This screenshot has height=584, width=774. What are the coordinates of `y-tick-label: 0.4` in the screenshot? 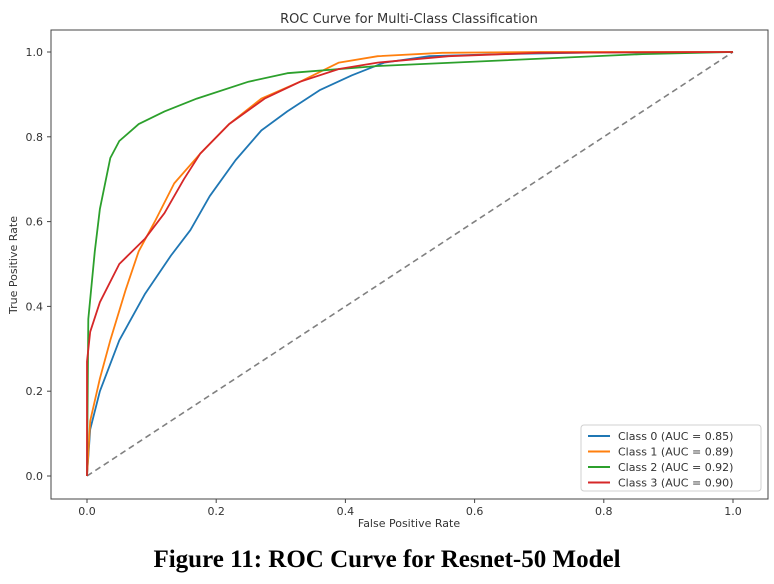 It's located at (35, 306).